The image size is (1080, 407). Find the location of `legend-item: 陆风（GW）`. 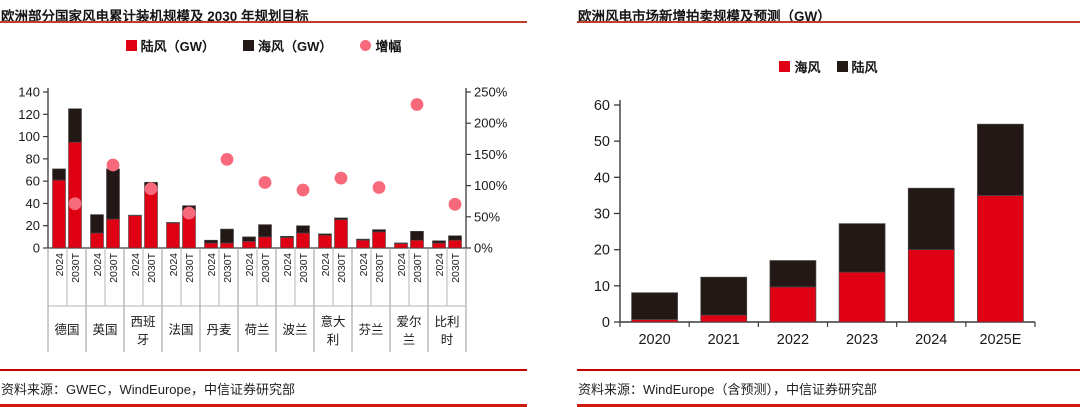

legend-item: 陆风（GW） is located at coordinates (170, 45).